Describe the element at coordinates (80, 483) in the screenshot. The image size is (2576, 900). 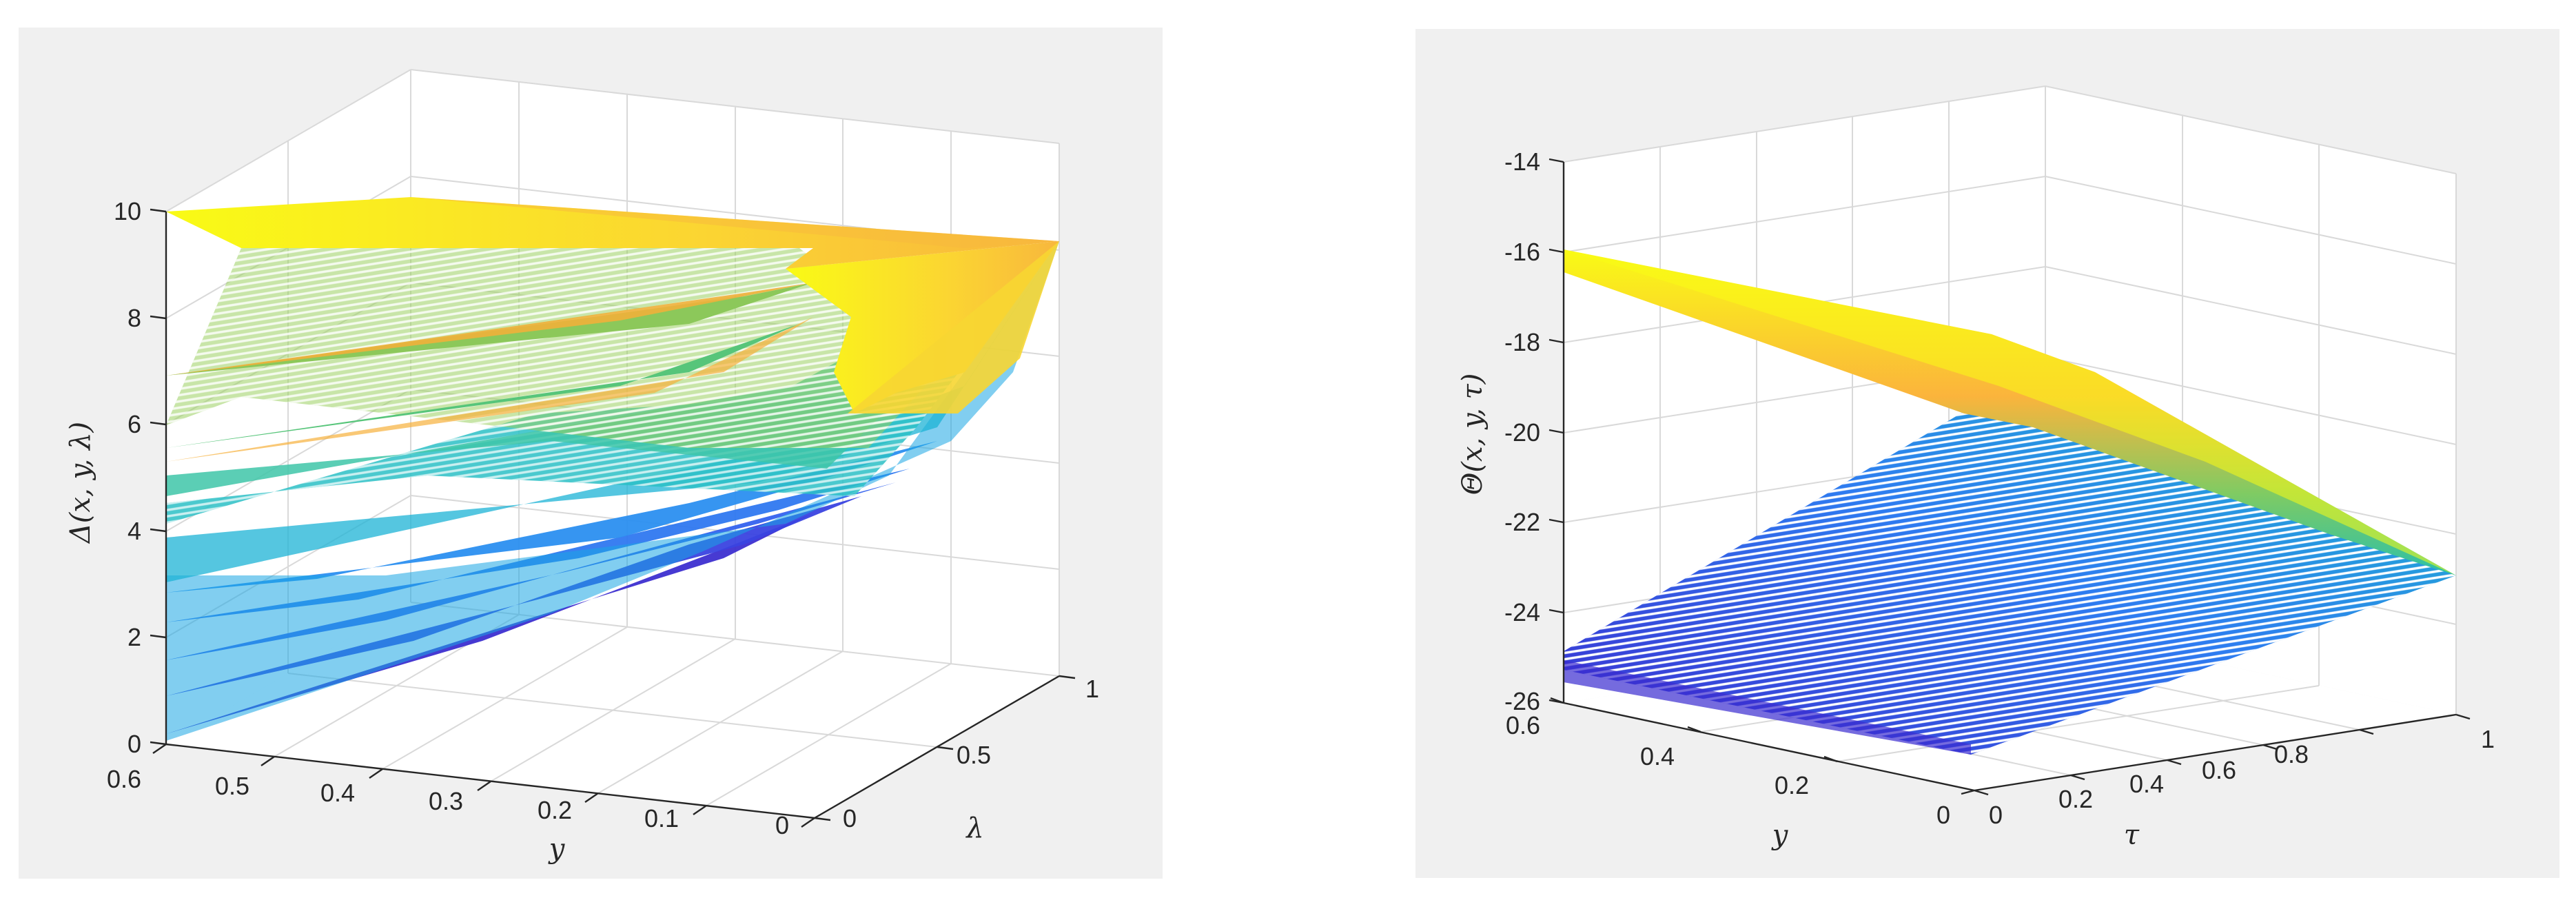
I see `left-zlabel-delta: Δ(x, y, λ)` at that location.